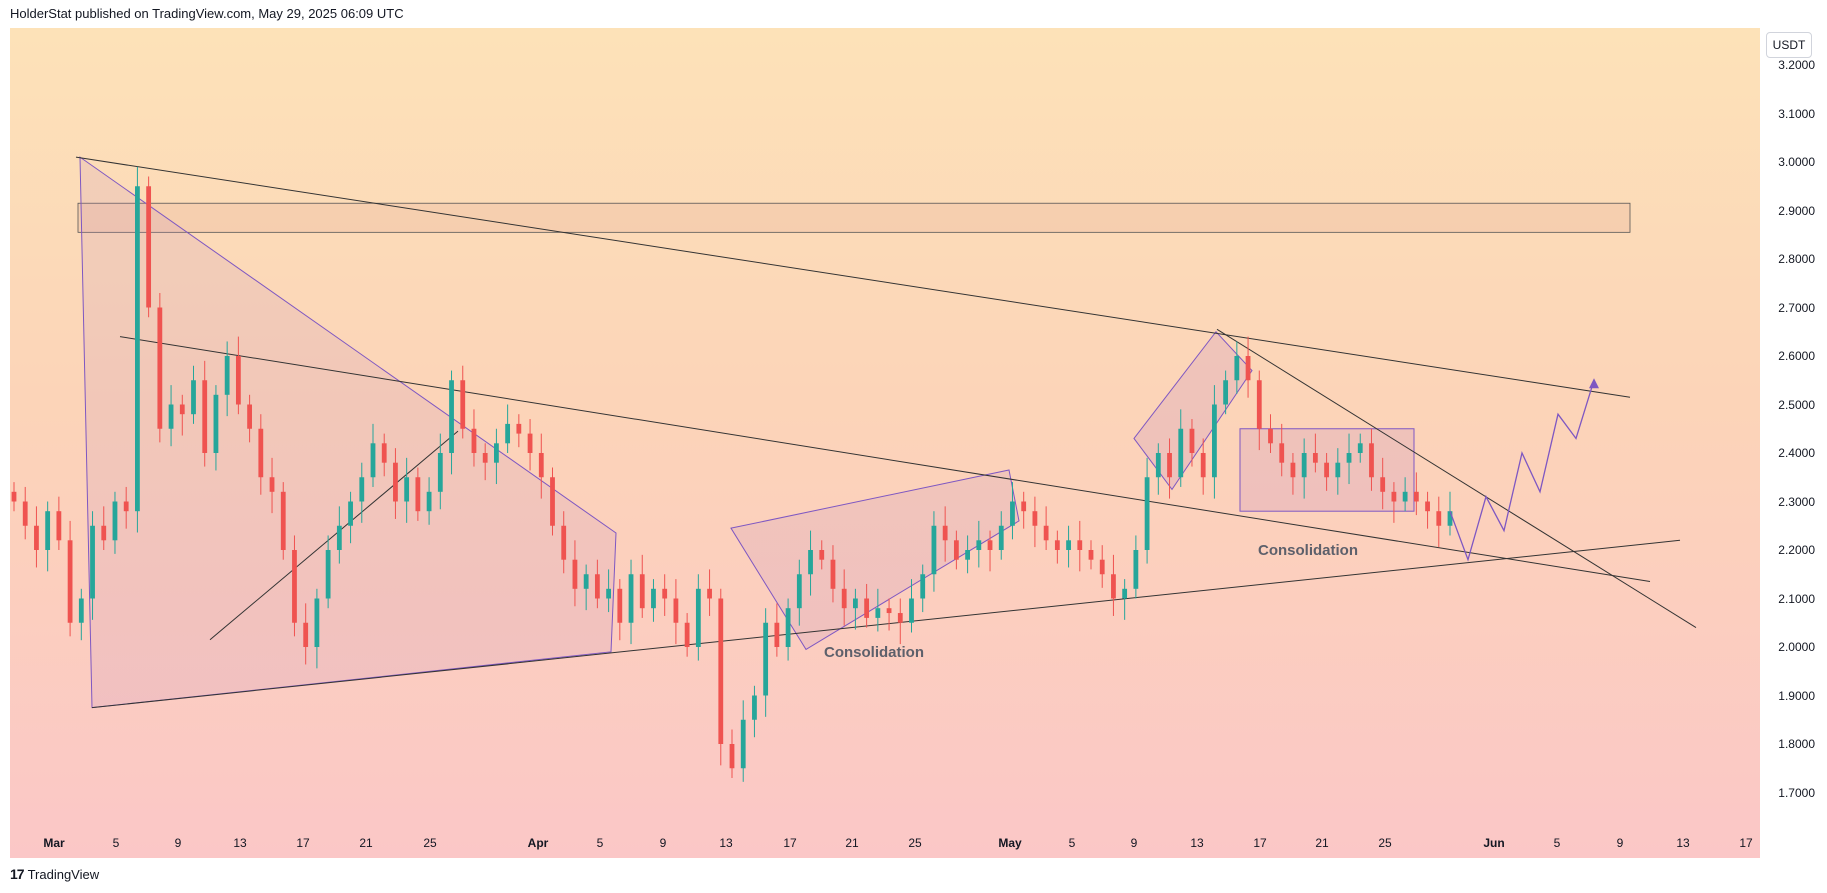 The width and height of the screenshot is (1827, 893). Describe the element at coordinates (1796, 356) in the screenshot. I see `price-tick: 2.6000` at that location.